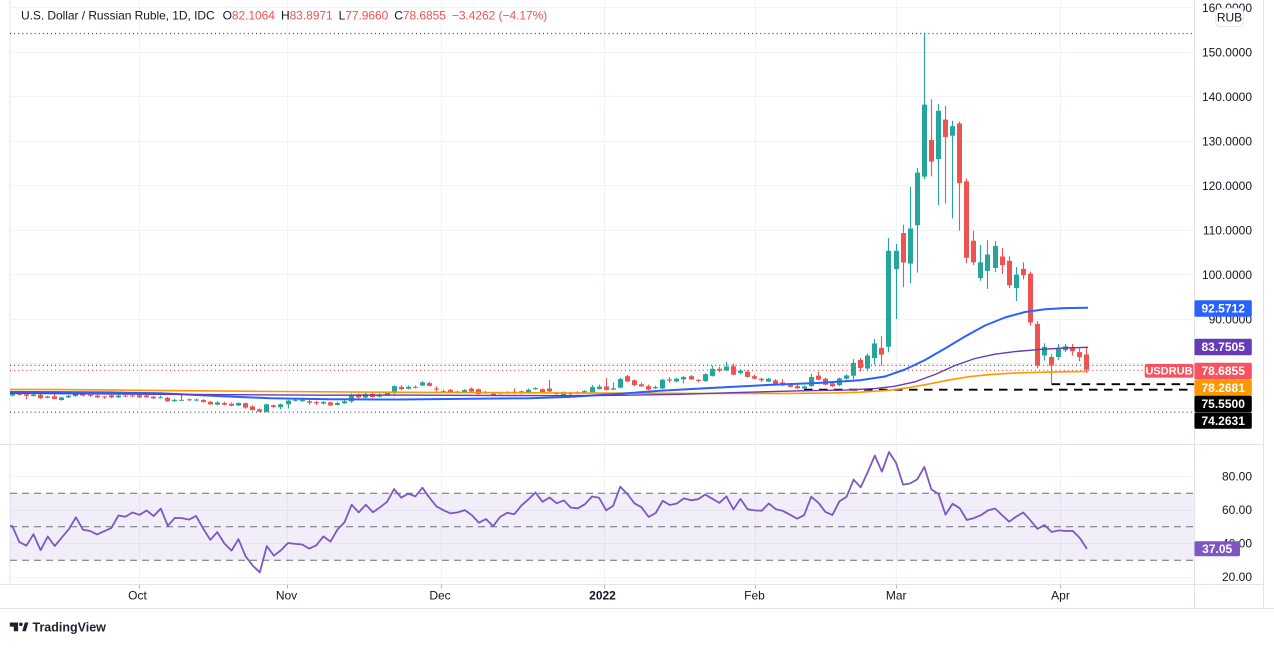 This screenshot has height=650, width=1274. I want to click on svg-text: 92.5712, so click(1224, 309).